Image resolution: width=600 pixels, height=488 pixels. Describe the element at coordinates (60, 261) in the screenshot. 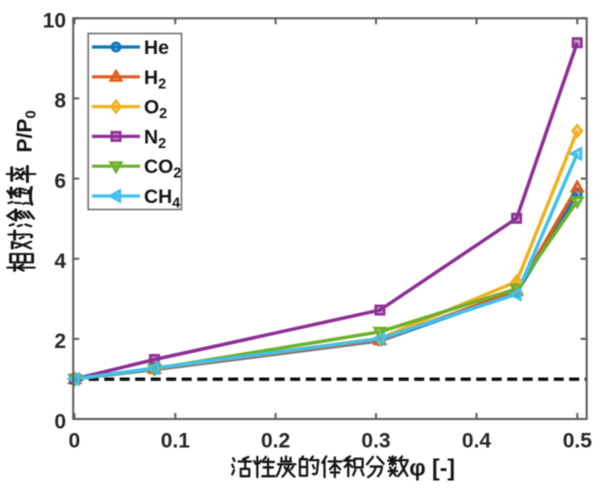

I see `svg-text: 4` at that location.